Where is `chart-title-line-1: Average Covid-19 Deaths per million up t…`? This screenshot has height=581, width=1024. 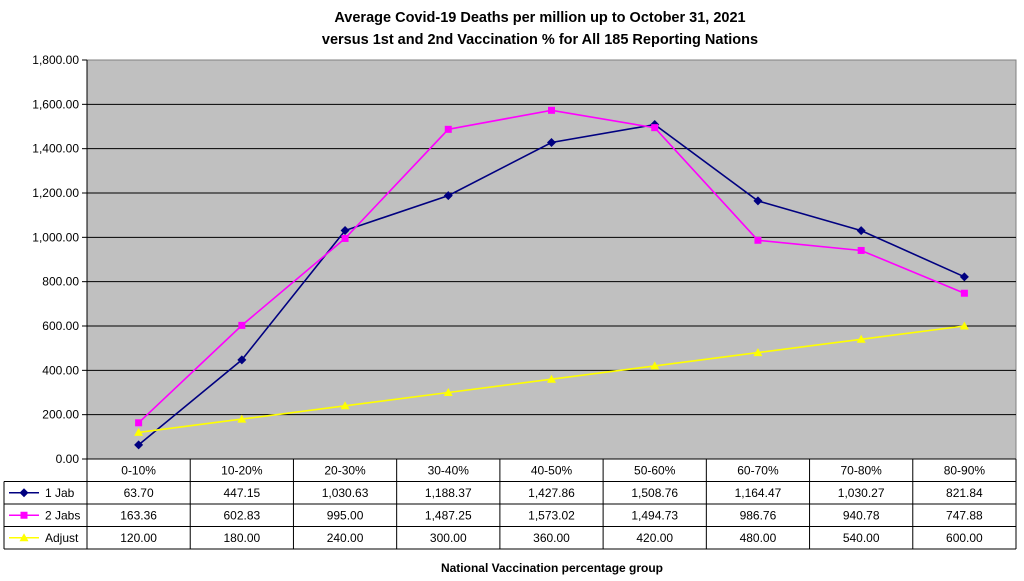
chart-title-line-1: Average Covid-19 Deaths per million up t… is located at coordinates (539, 18).